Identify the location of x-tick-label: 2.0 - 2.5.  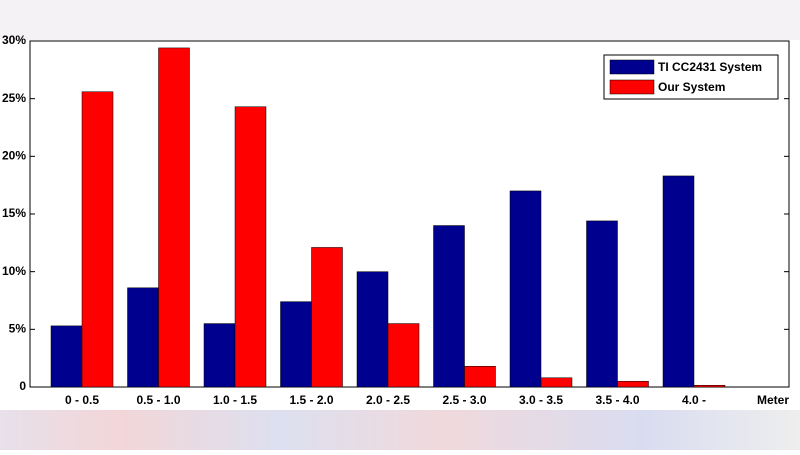
(388, 400).